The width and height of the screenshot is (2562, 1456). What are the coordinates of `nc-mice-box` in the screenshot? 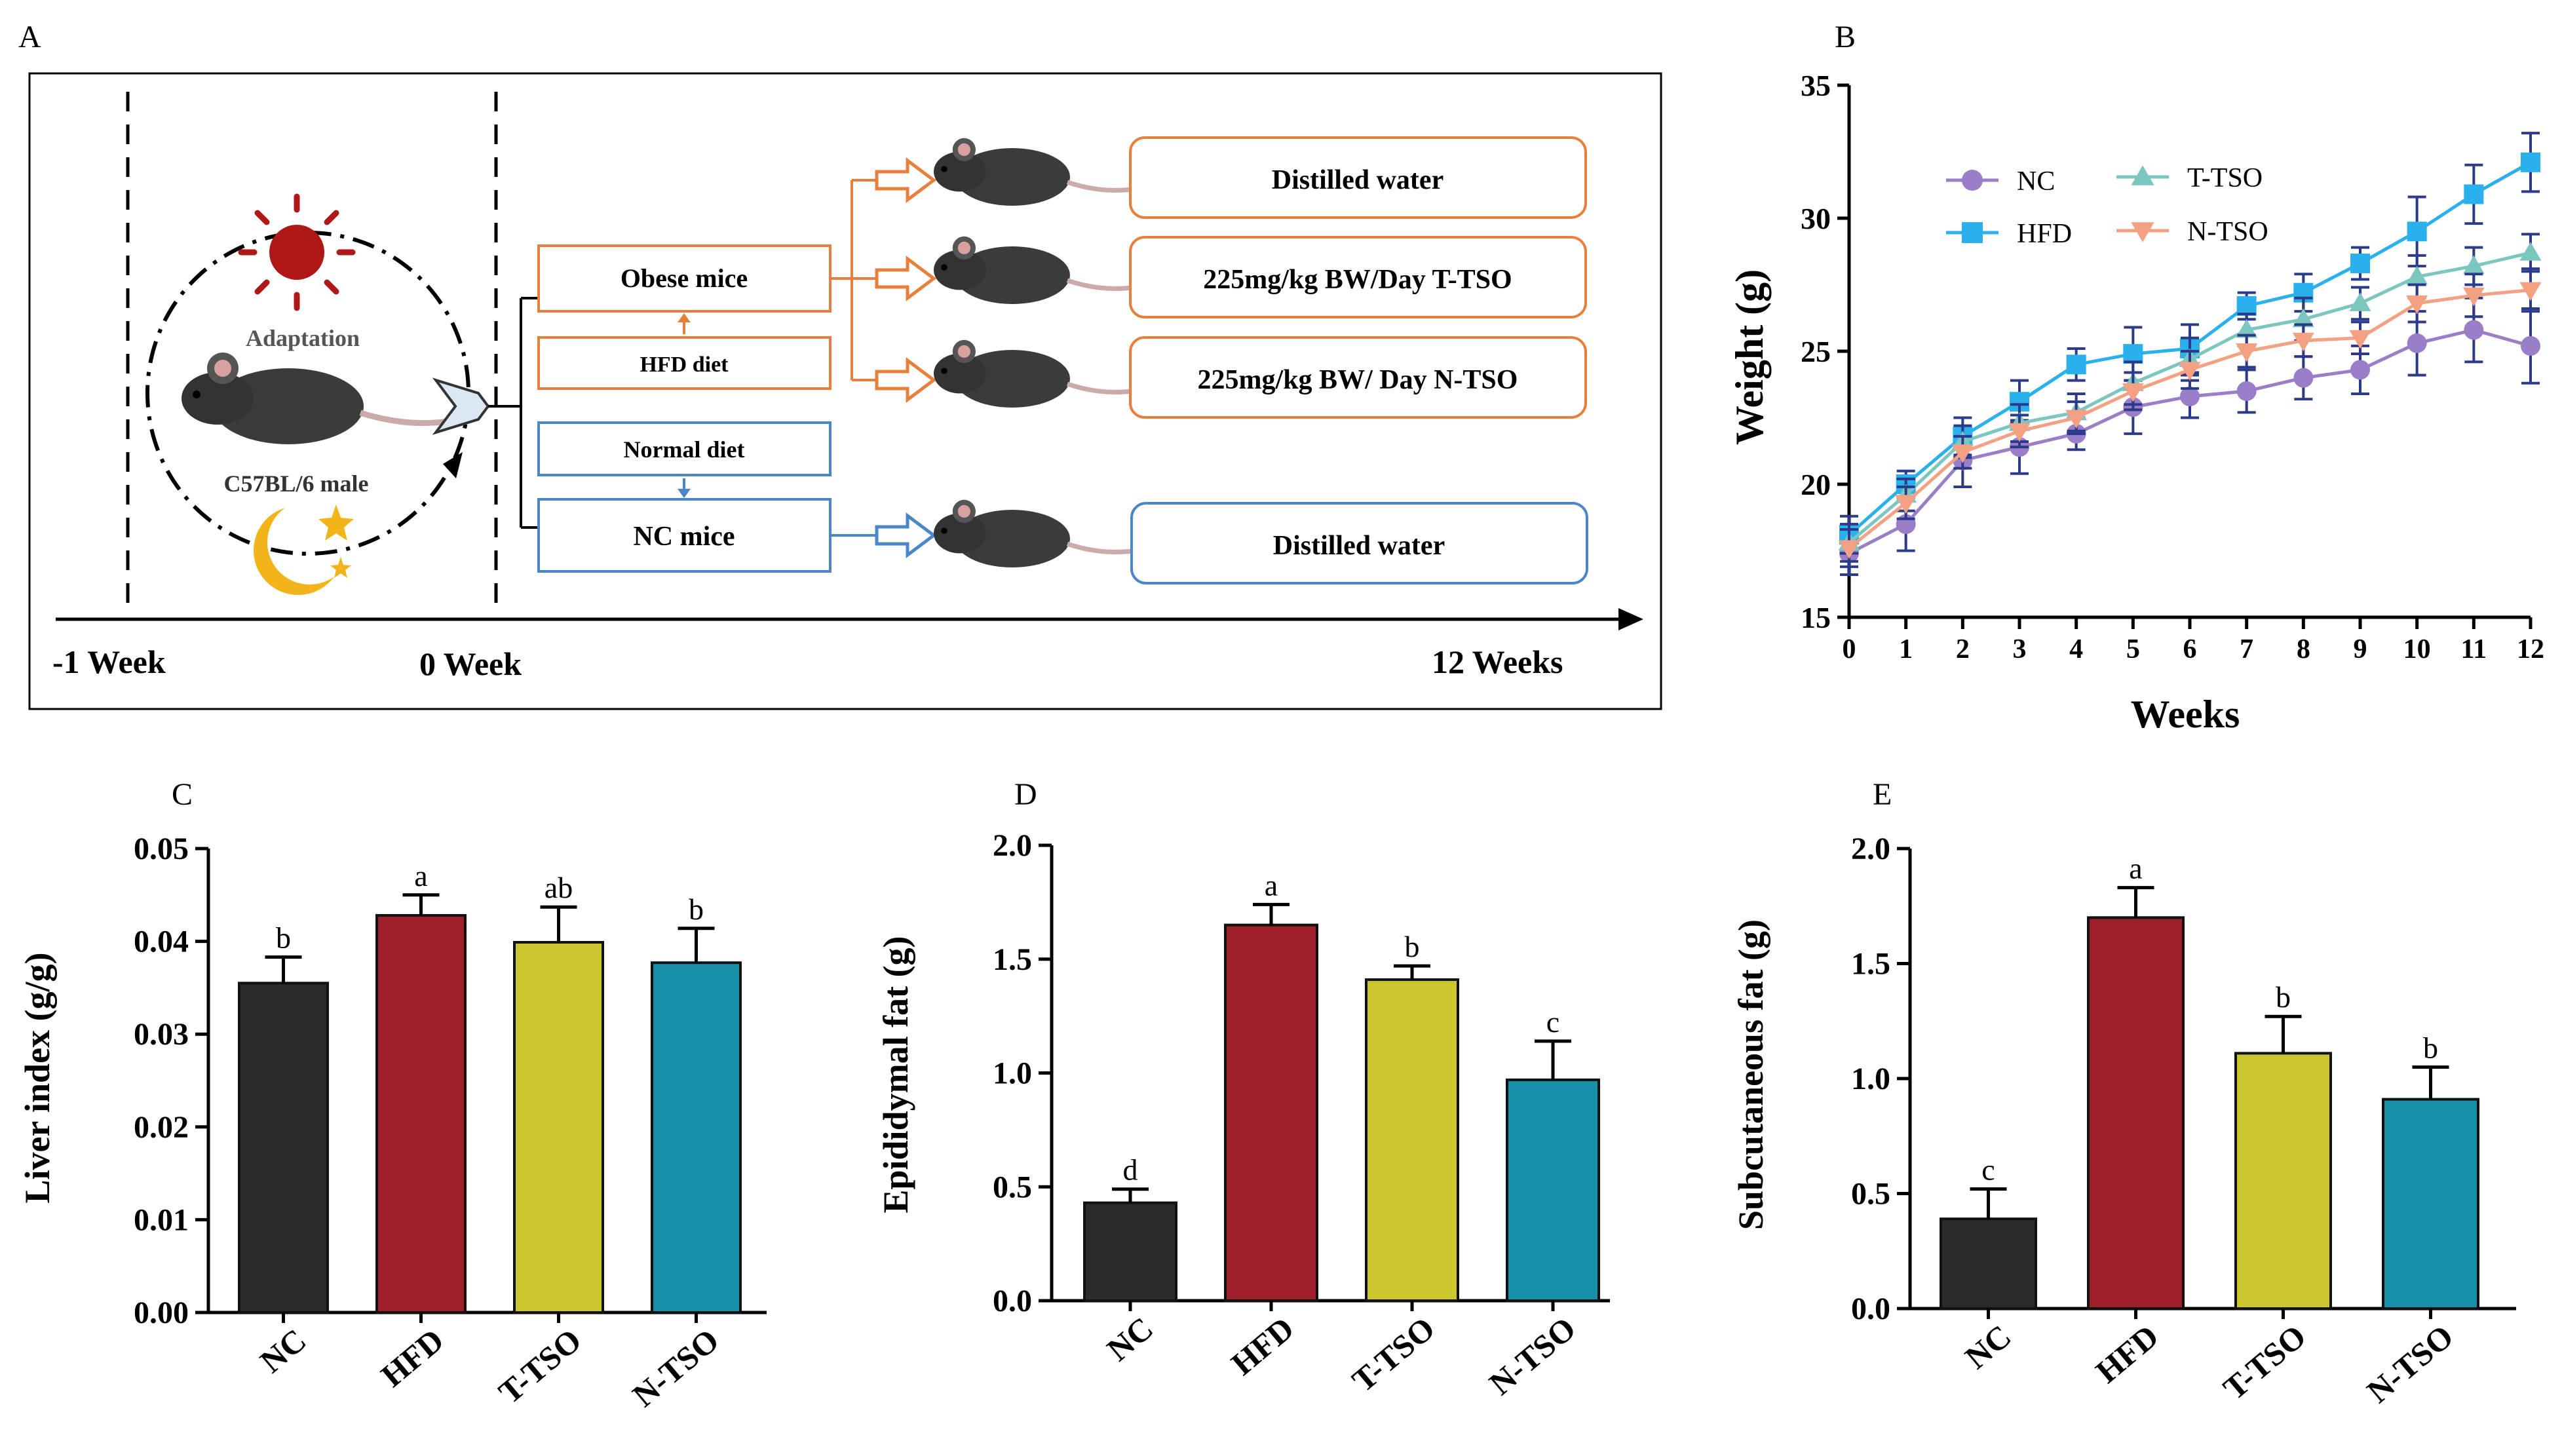 It's located at (684, 535).